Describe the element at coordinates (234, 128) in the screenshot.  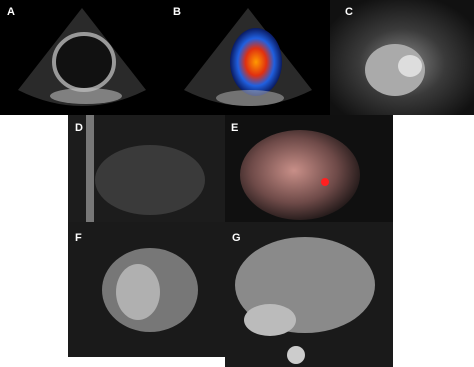
I see `panel-label: E` at that location.